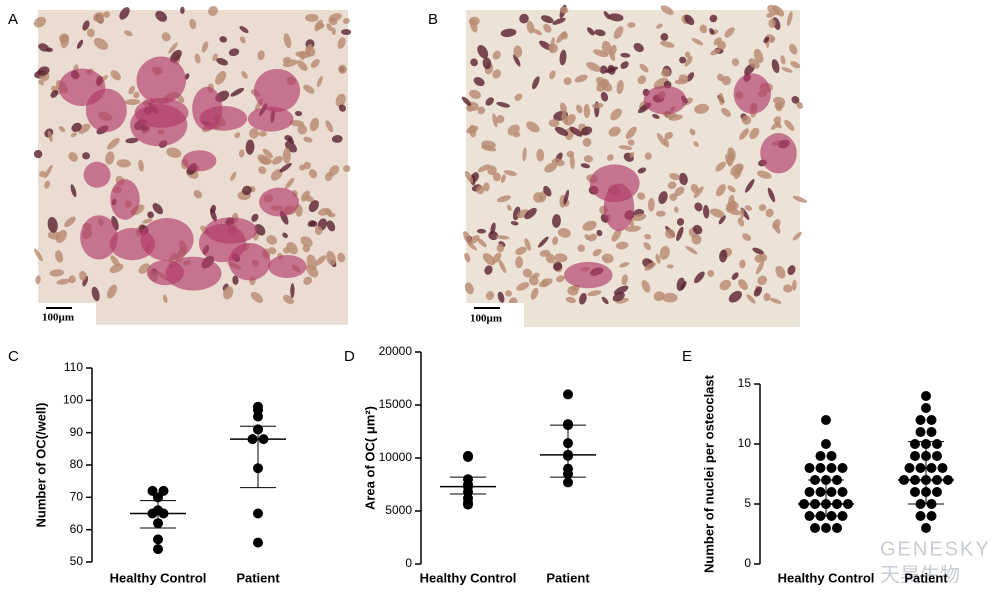 The width and height of the screenshot is (1003, 595). Describe the element at coordinates (398, 510) in the screenshot. I see `y-tick-label: 5000` at that location.